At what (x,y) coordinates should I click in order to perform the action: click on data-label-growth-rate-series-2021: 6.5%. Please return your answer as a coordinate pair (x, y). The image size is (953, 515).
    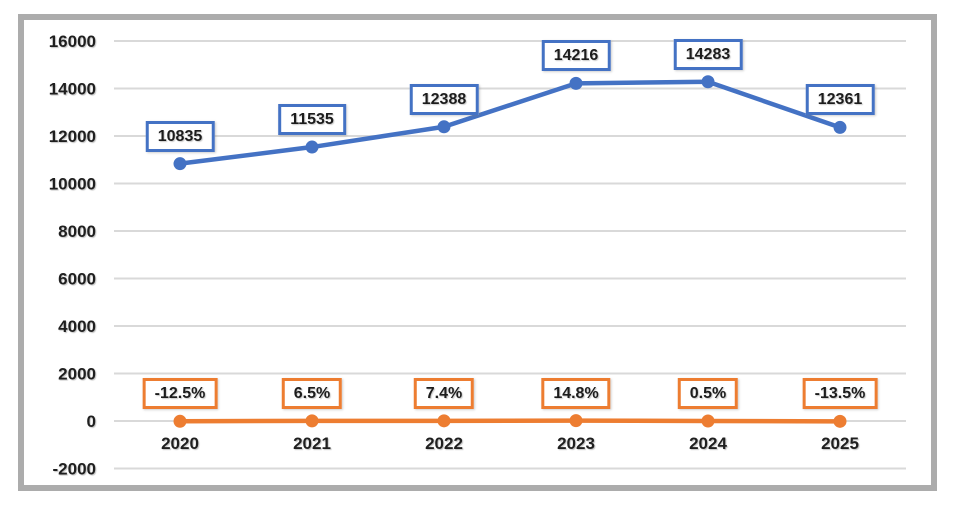
    Looking at the image, I should click on (312, 393).